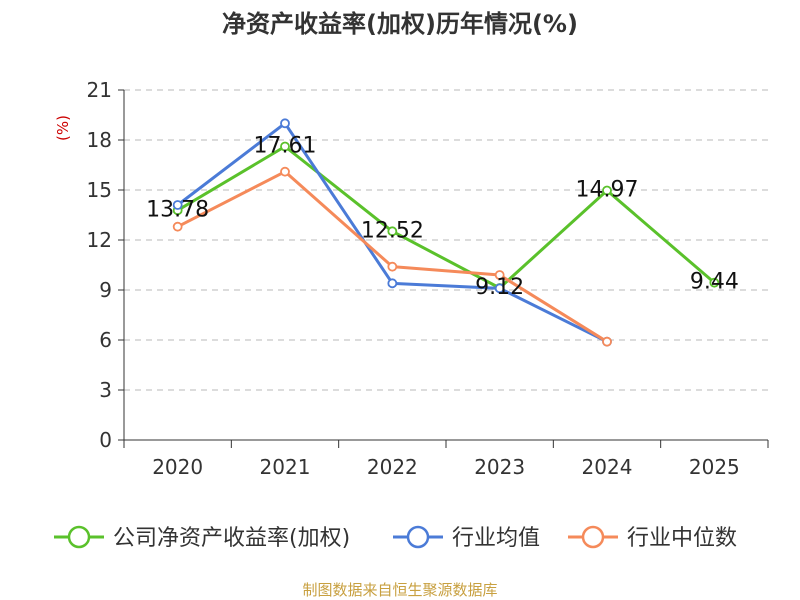 The height and width of the screenshot is (600, 800). I want to click on data-label-2025: 9.44, so click(714, 282).